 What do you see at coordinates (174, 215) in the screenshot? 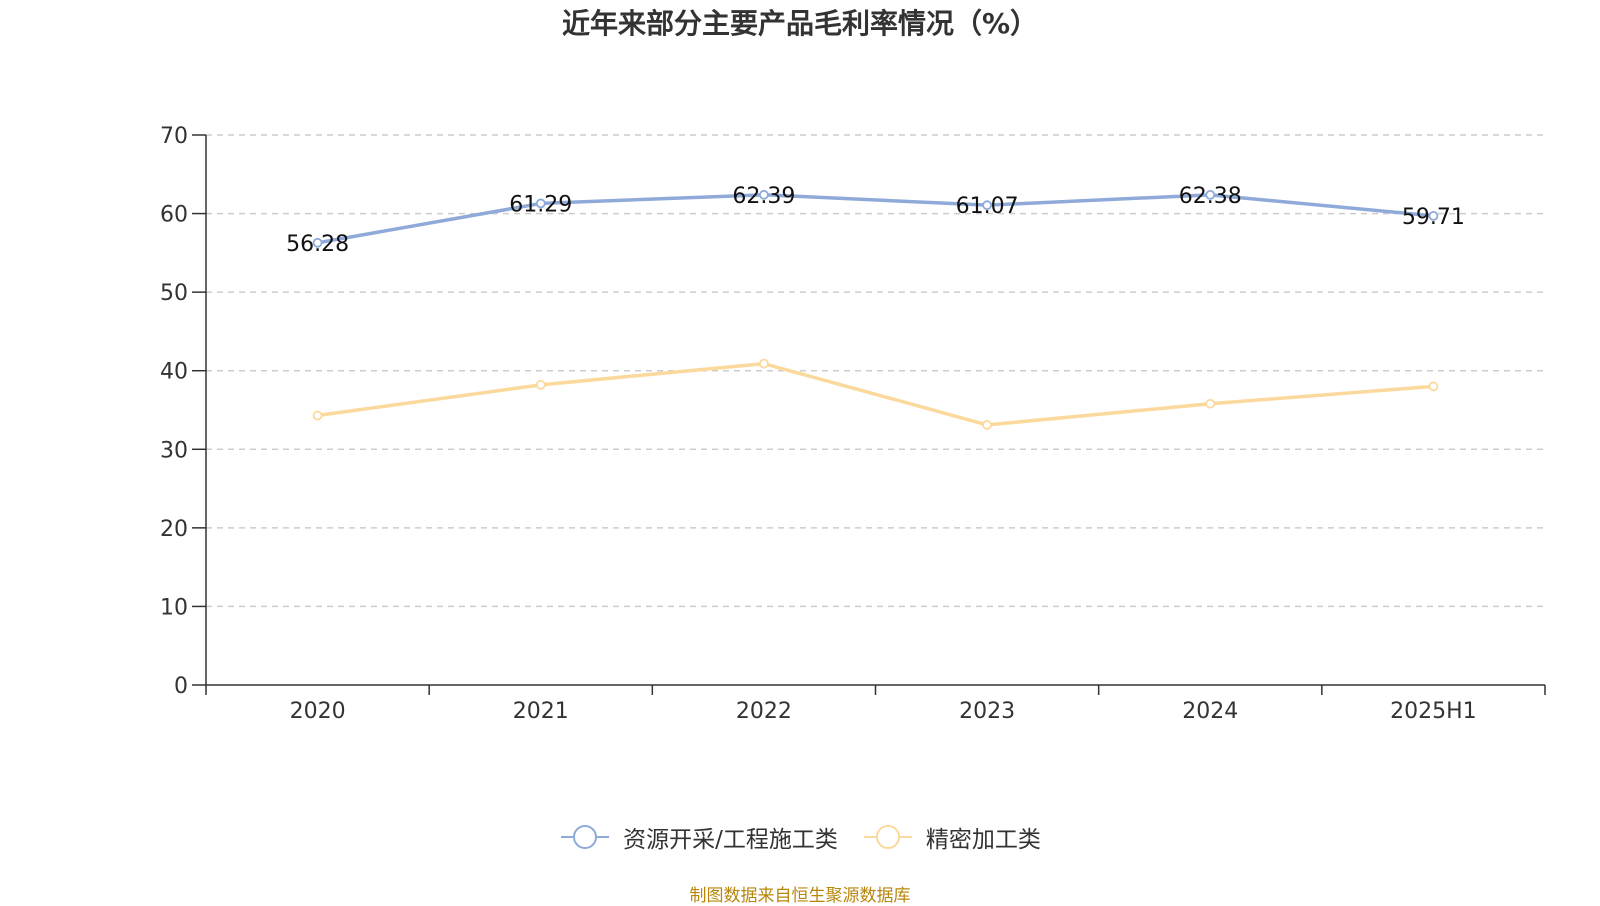
I see `y-tick-label: 60` at bounding box center [174, 215].